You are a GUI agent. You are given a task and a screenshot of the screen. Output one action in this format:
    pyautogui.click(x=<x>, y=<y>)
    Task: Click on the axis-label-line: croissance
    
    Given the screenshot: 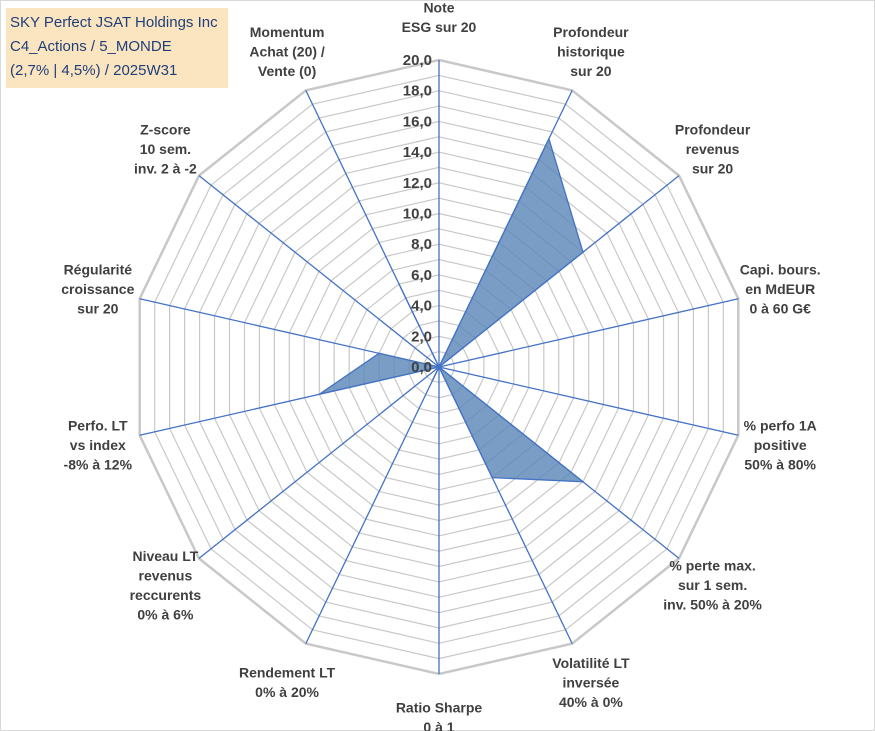 What is the action you would take?
    pyautogui.click(x=97, y=289)
    